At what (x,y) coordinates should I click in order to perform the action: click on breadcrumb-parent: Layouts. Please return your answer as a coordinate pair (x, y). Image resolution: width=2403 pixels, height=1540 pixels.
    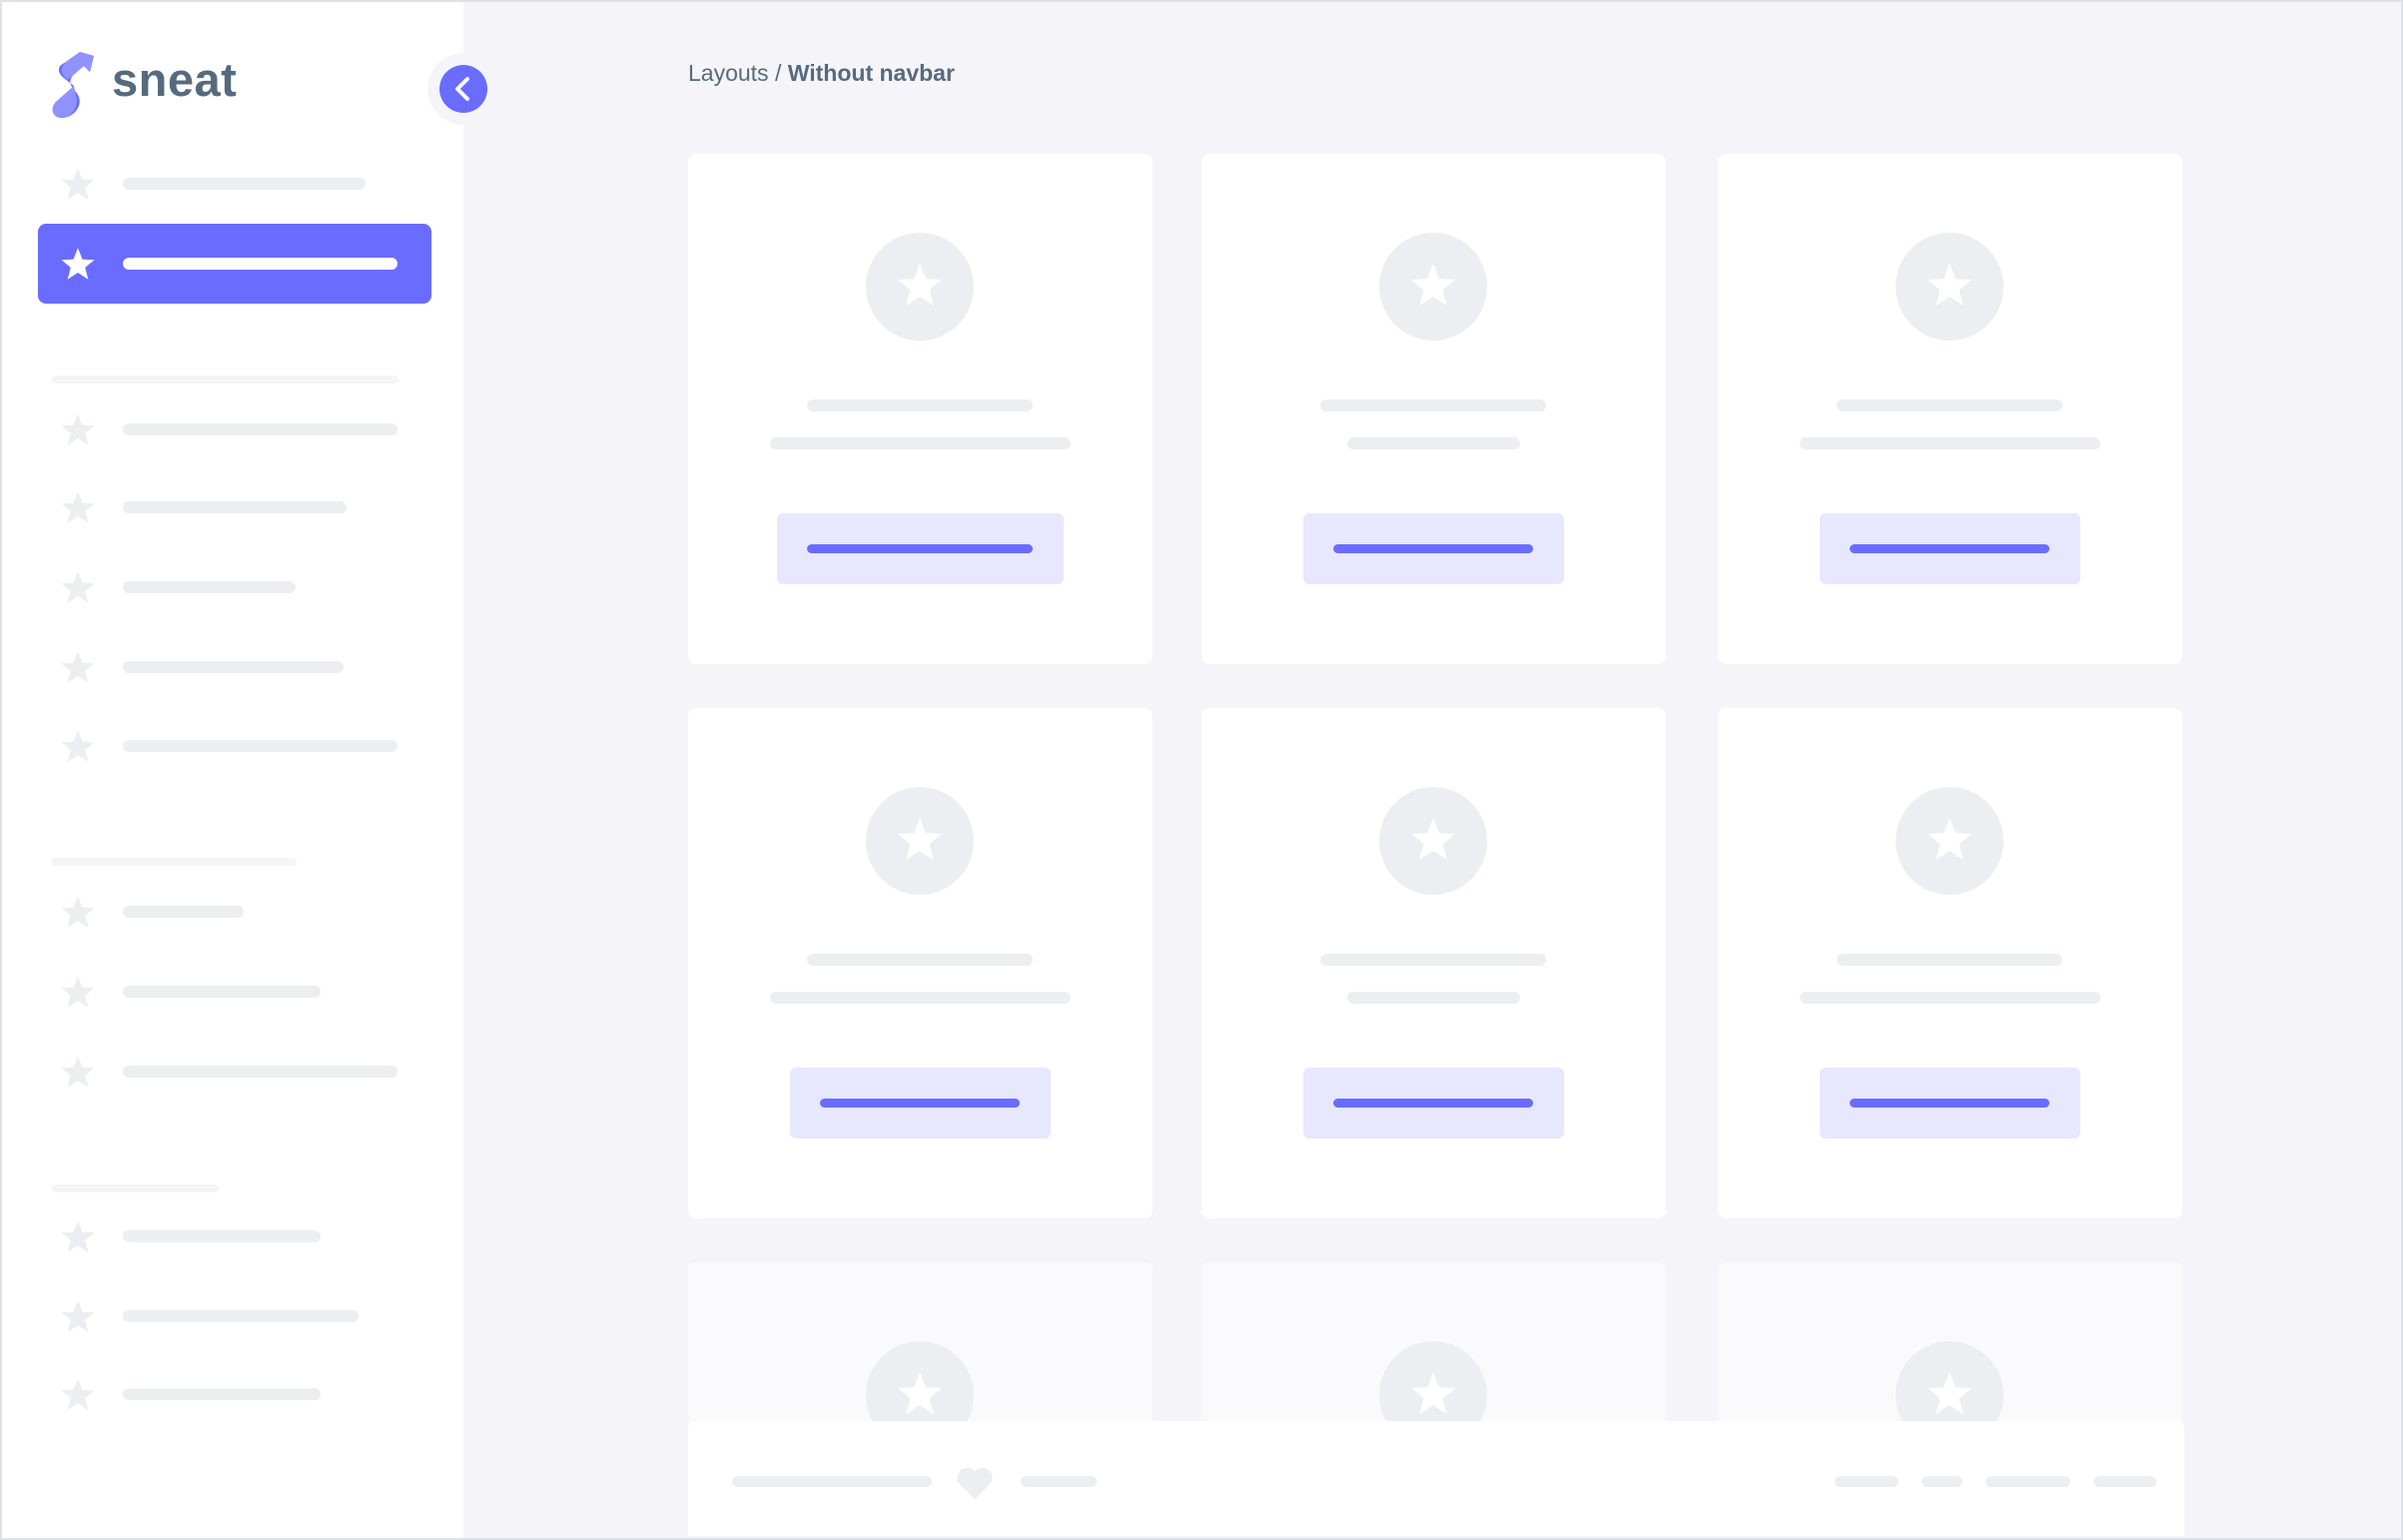
    Looking at the image, I should click on (729, 73).